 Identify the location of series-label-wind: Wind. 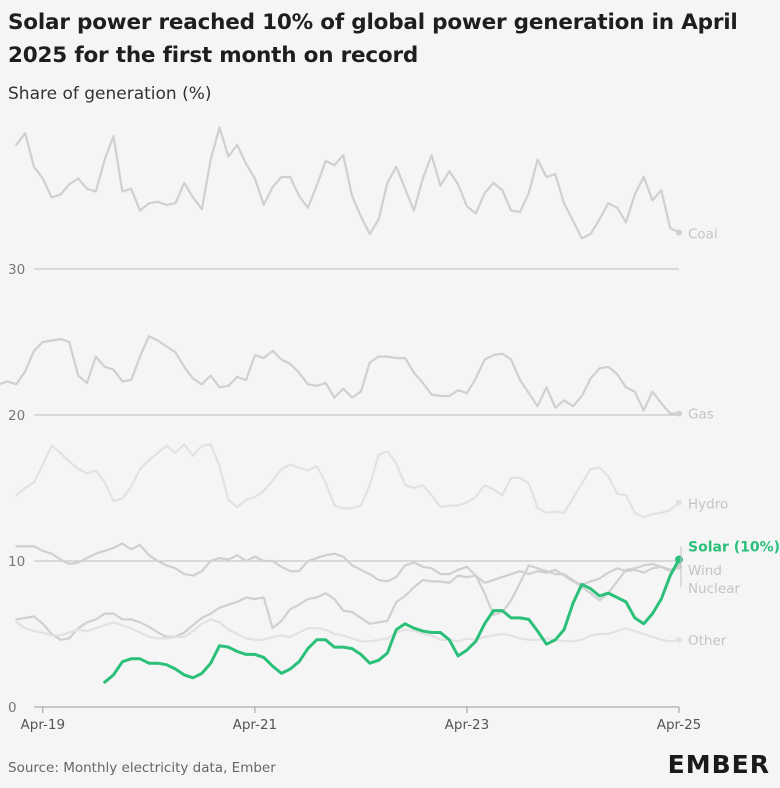
(705, 571).